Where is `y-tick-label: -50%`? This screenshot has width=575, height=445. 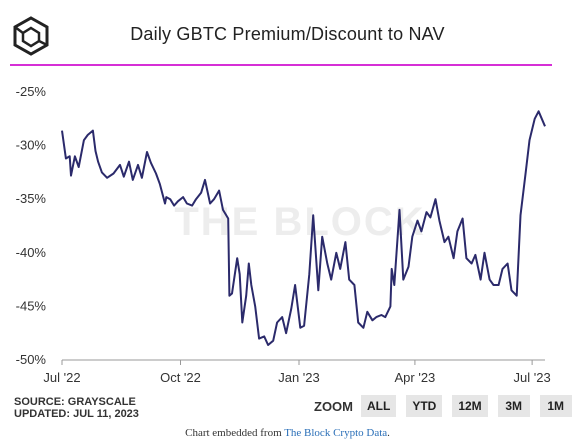
y-tick-label: -50% is located at coordinates (31, 359).